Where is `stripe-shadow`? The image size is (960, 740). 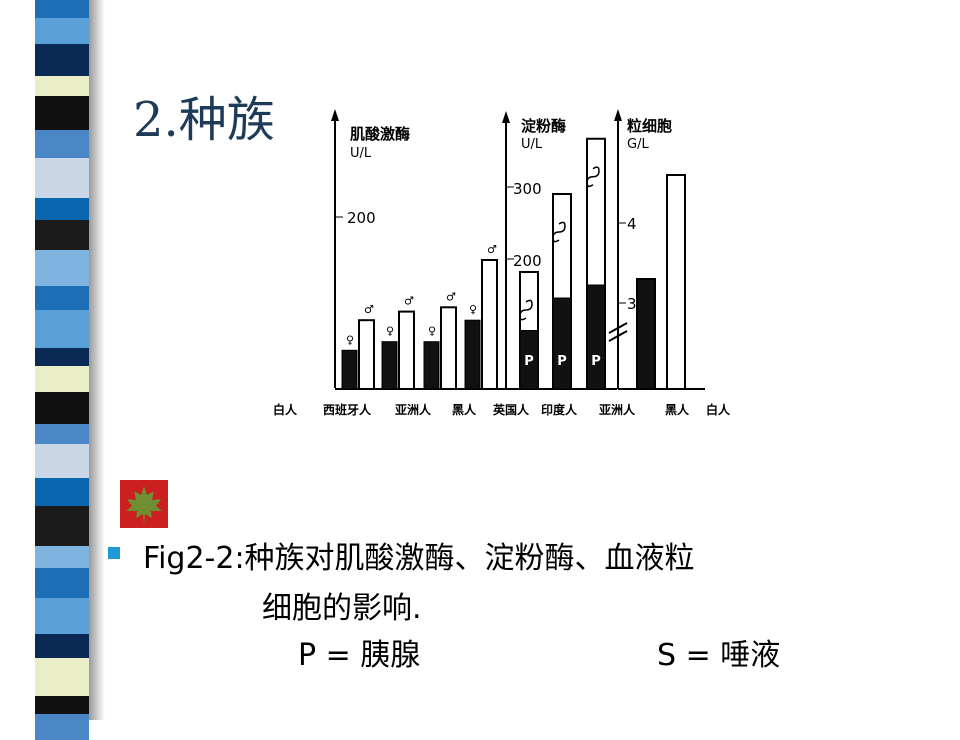 stripe-shadow is located at coordinates (97, 360).